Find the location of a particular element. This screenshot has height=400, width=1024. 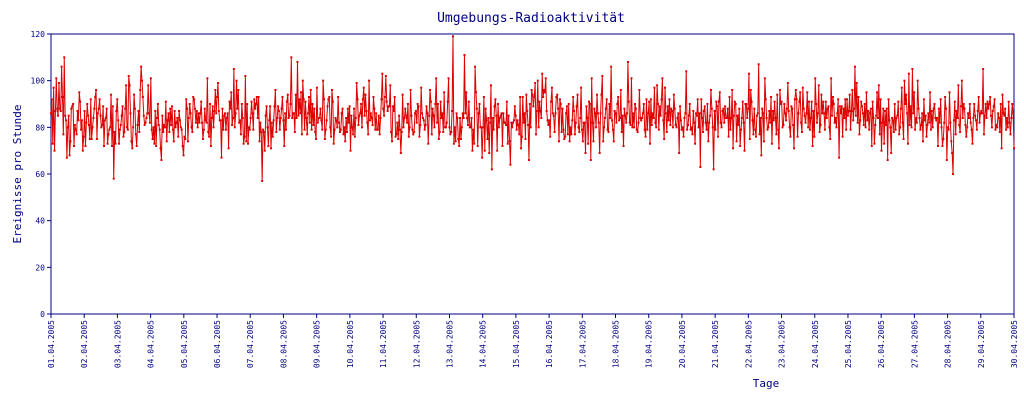

x-tick-label: 17.04.2005 is located at coordinates (582, 344).